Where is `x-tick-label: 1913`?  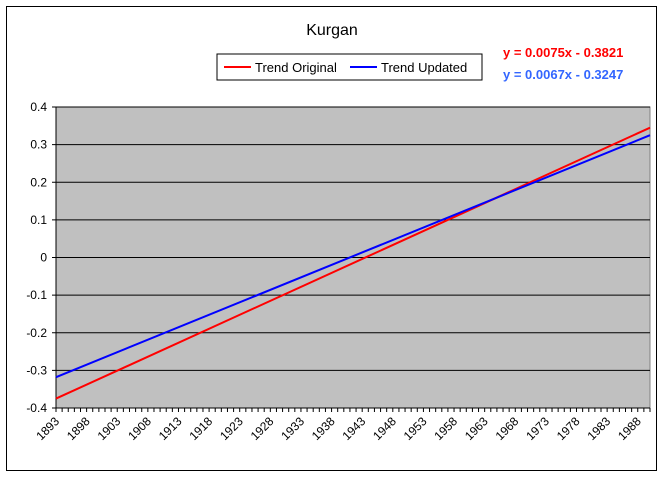
x-tick-label: 1913 is located at coordinates (170, 428).